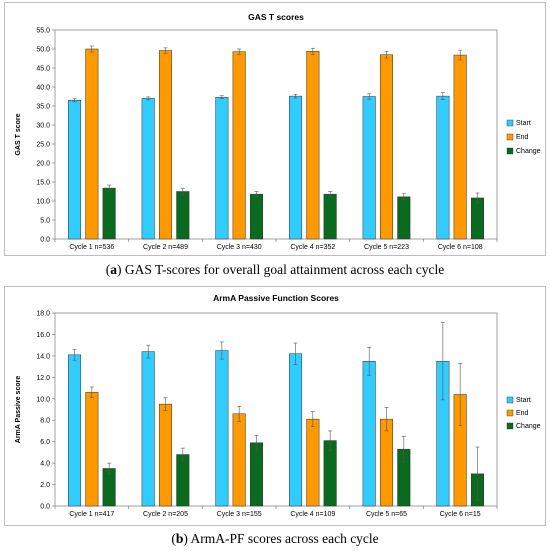 The width and height of the screenshot is (550, 551). I want to click on x-tick-label: Cycle 2 n=205, so click(165, 514).